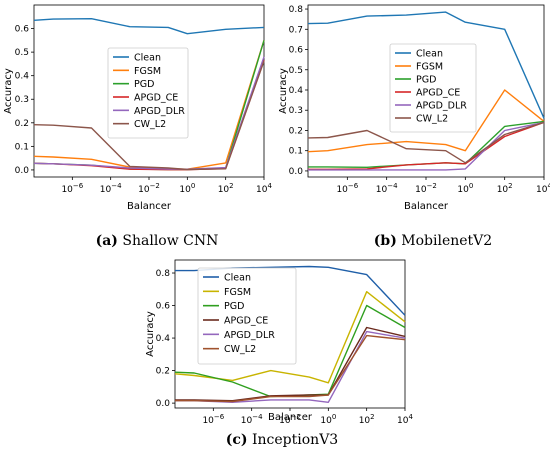 This screenshot has height=456, width=550. I want to click on chart-caption: (b) MobilenetV2, so click(433, 241).